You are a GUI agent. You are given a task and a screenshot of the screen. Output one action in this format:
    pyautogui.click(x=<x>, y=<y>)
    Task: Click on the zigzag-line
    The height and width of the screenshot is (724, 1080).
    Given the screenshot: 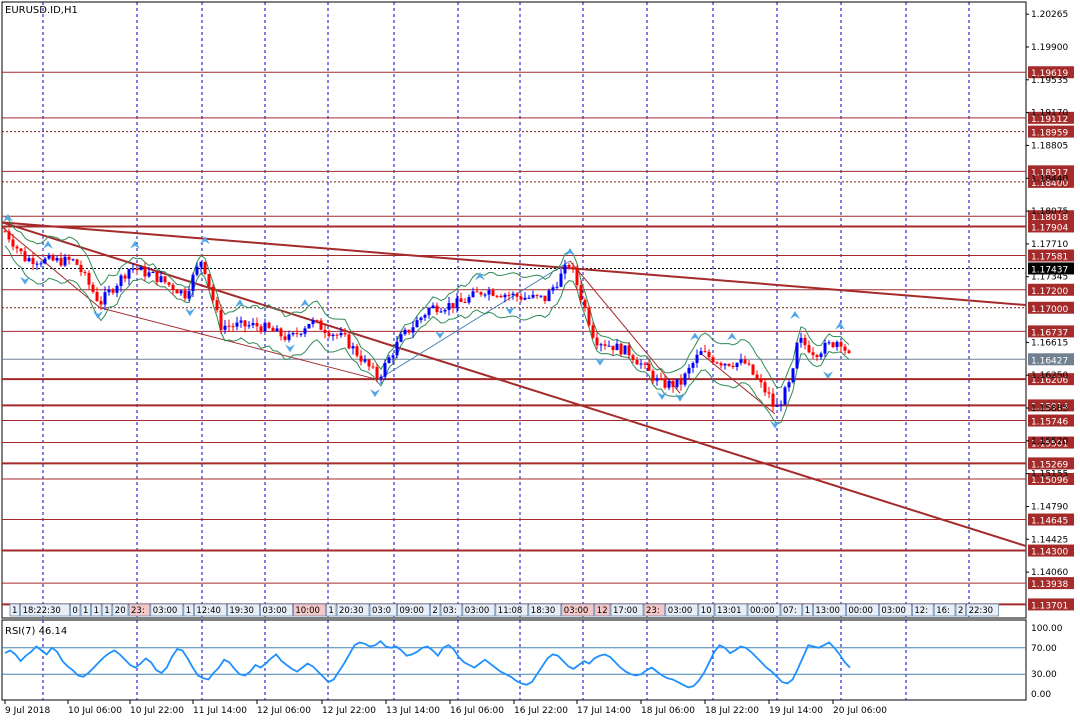 What is the action you would take?
    pyautogui.click(x=625, y=327)
    